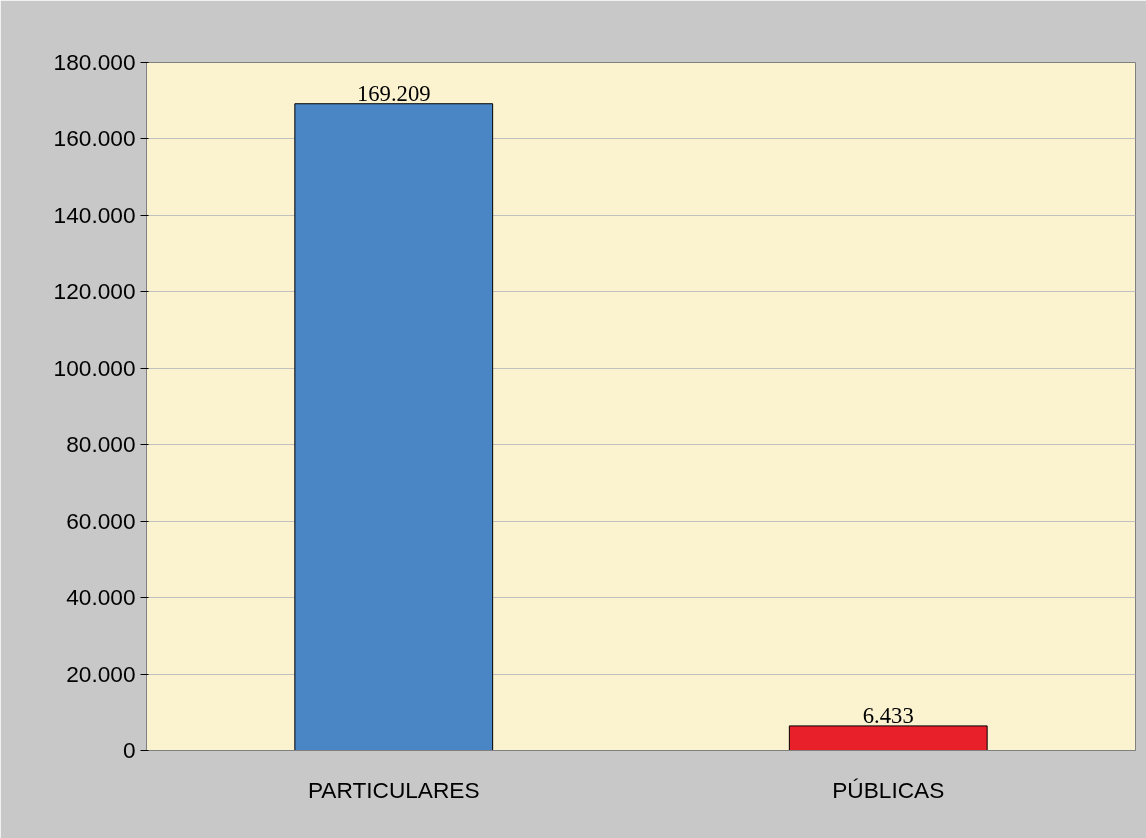  What do you see at coordinates (94, 62) in the screenshot?
I see `y-tick-label: 180.000` at bounding box center [94, 62].